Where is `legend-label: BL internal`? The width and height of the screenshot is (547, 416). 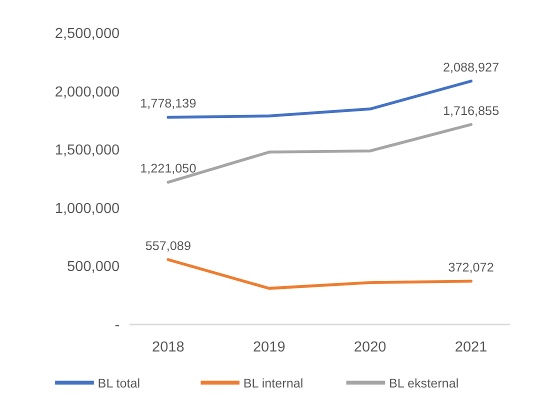
legend-label: BL internal is located at coordinates (273, 383).